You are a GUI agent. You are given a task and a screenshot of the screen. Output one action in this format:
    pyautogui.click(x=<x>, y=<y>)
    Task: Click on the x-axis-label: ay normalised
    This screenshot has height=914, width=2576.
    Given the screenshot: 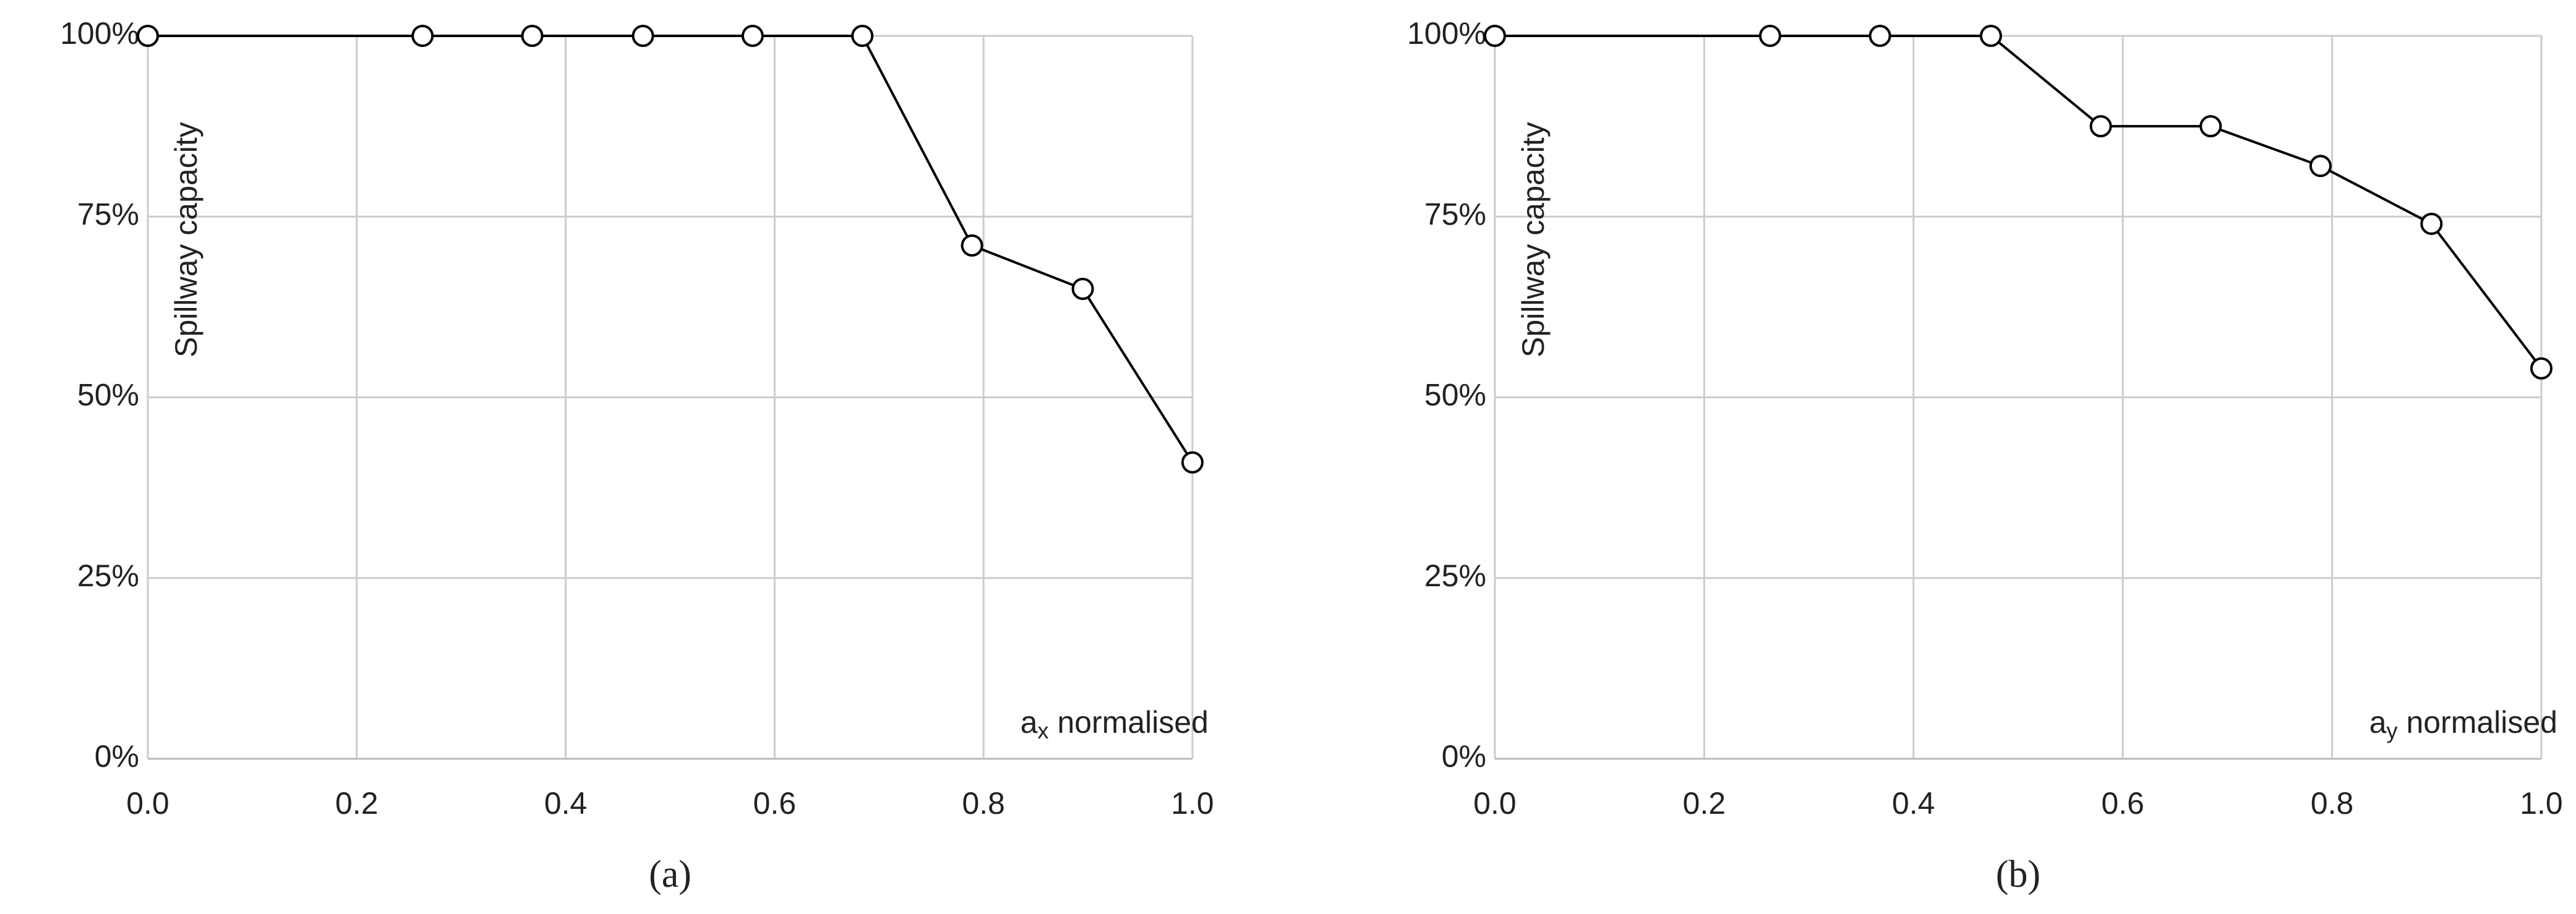 What is the action you would take?
    pyautogui.click(x=2463, y=724)
    